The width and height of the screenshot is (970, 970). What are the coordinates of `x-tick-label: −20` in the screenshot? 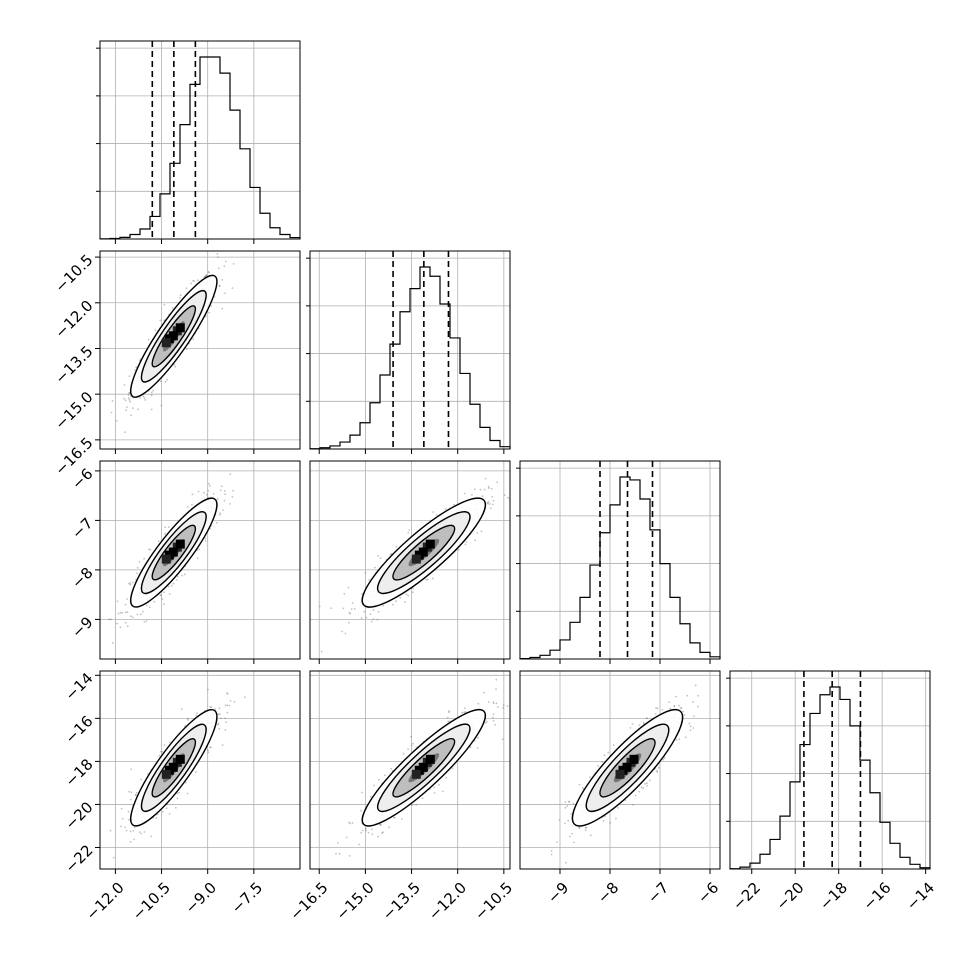 It's located at (789, 896).